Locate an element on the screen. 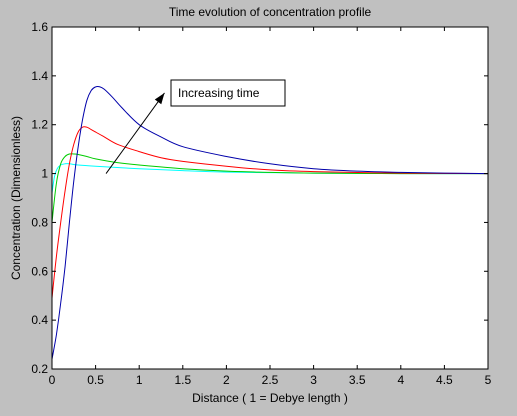 Image resolution: width=517 pixels, height=416 pixels. y-tick-label: 0.6 is located at coordinates (39, 271).